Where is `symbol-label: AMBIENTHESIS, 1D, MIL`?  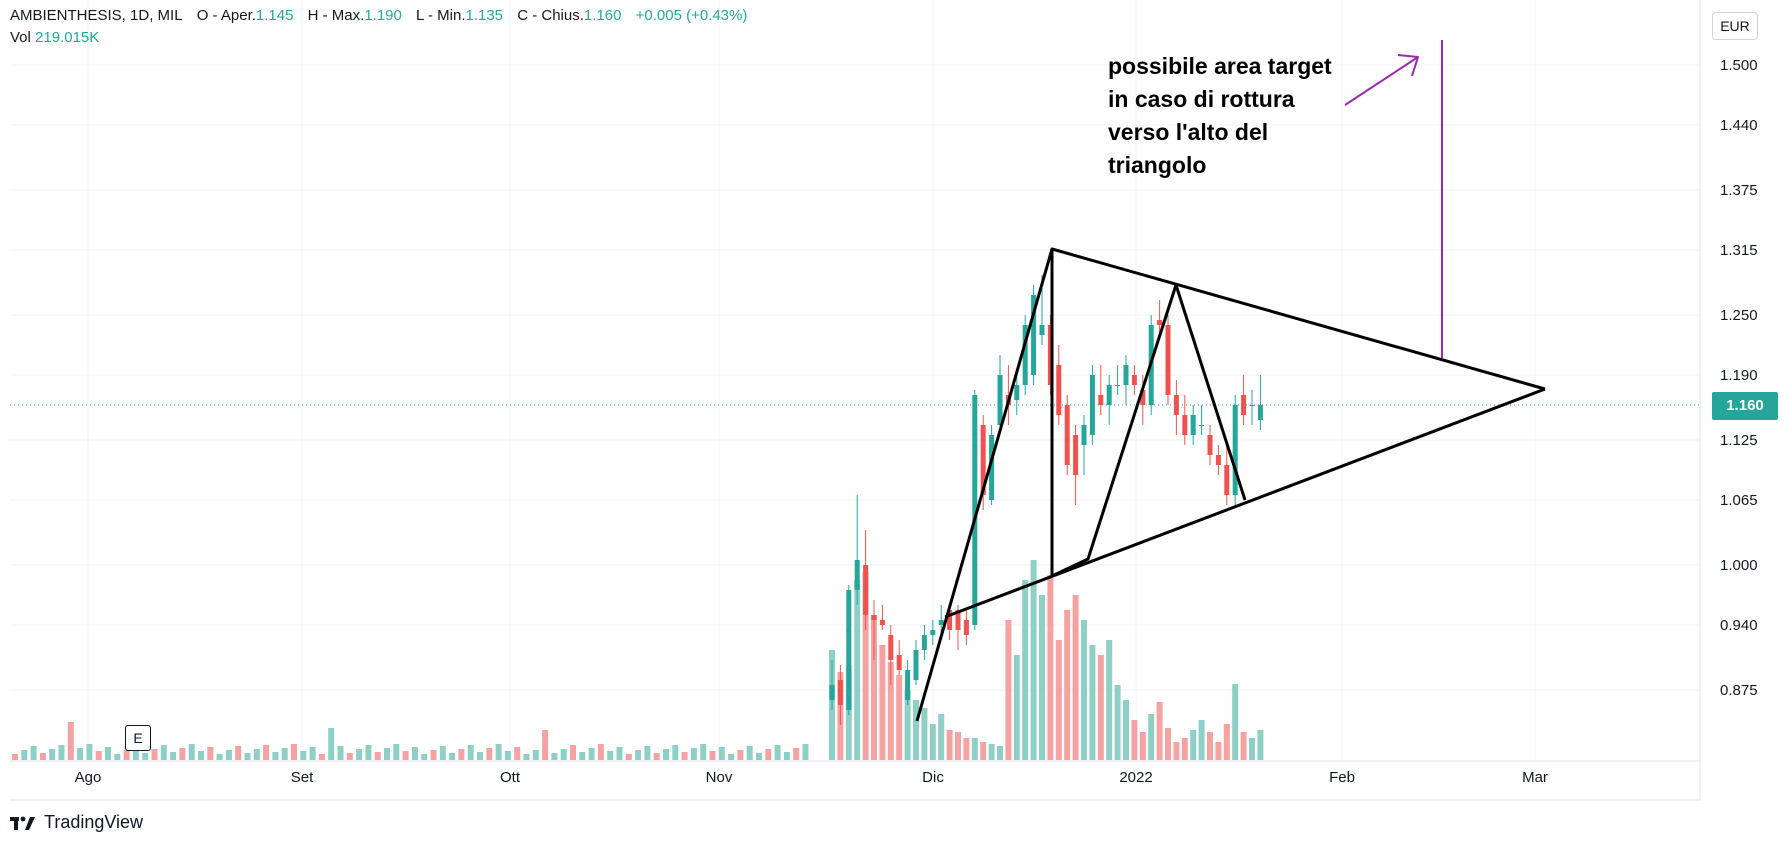
symbol-label: AMBIENTHESIS, 1D, MIL is located at coordinates (96, 15).